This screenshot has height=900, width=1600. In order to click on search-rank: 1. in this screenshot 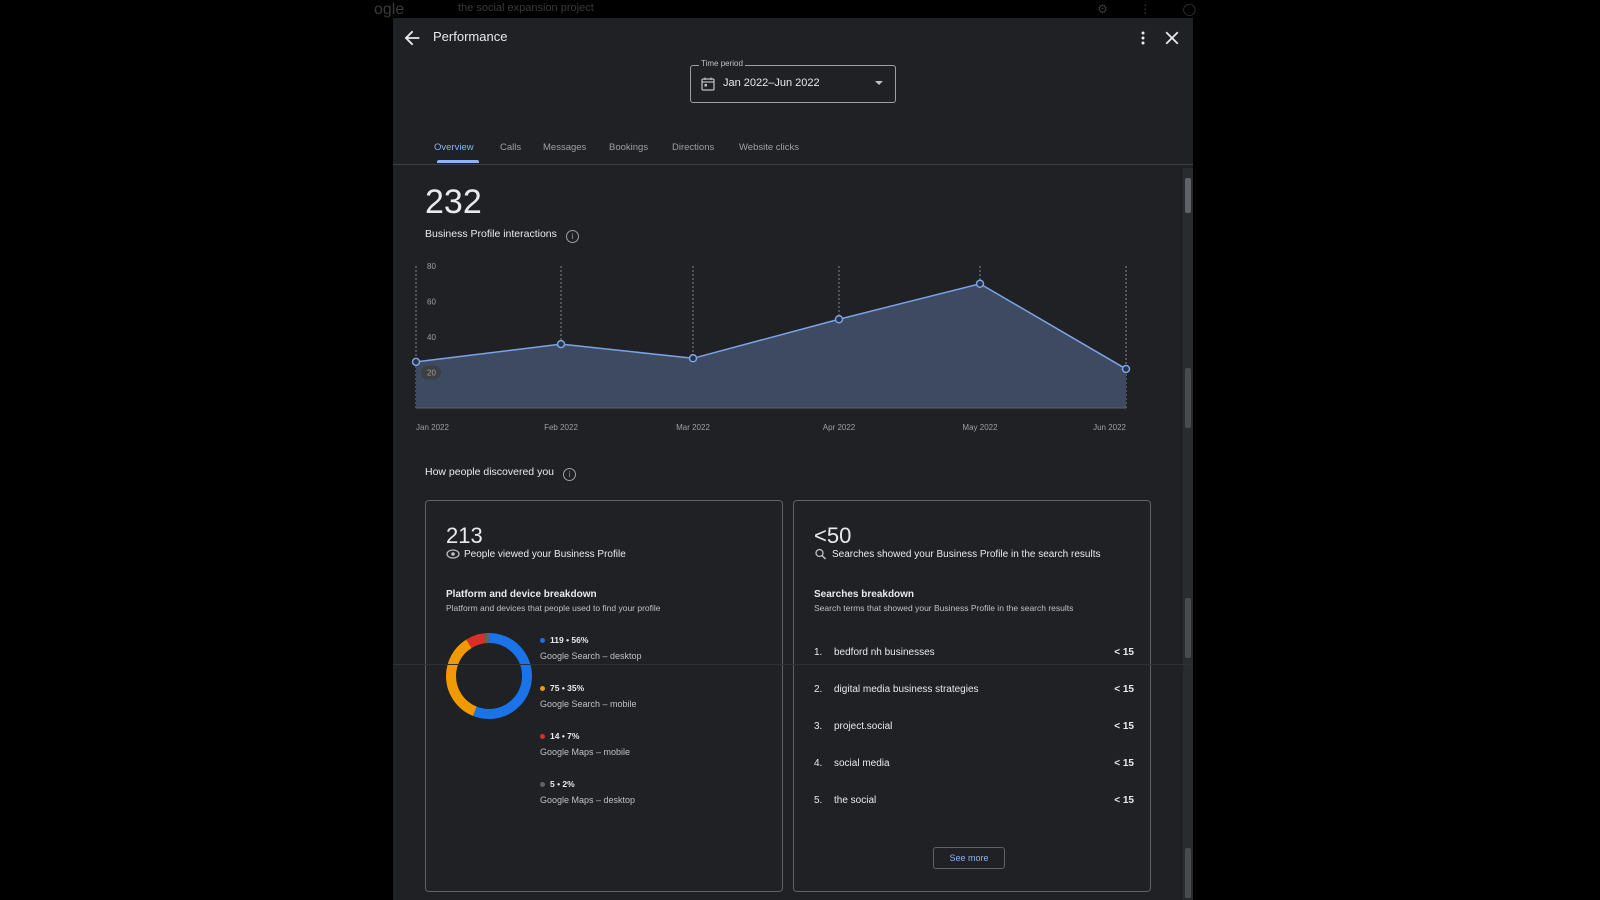, I will do `click(818, 652)`.